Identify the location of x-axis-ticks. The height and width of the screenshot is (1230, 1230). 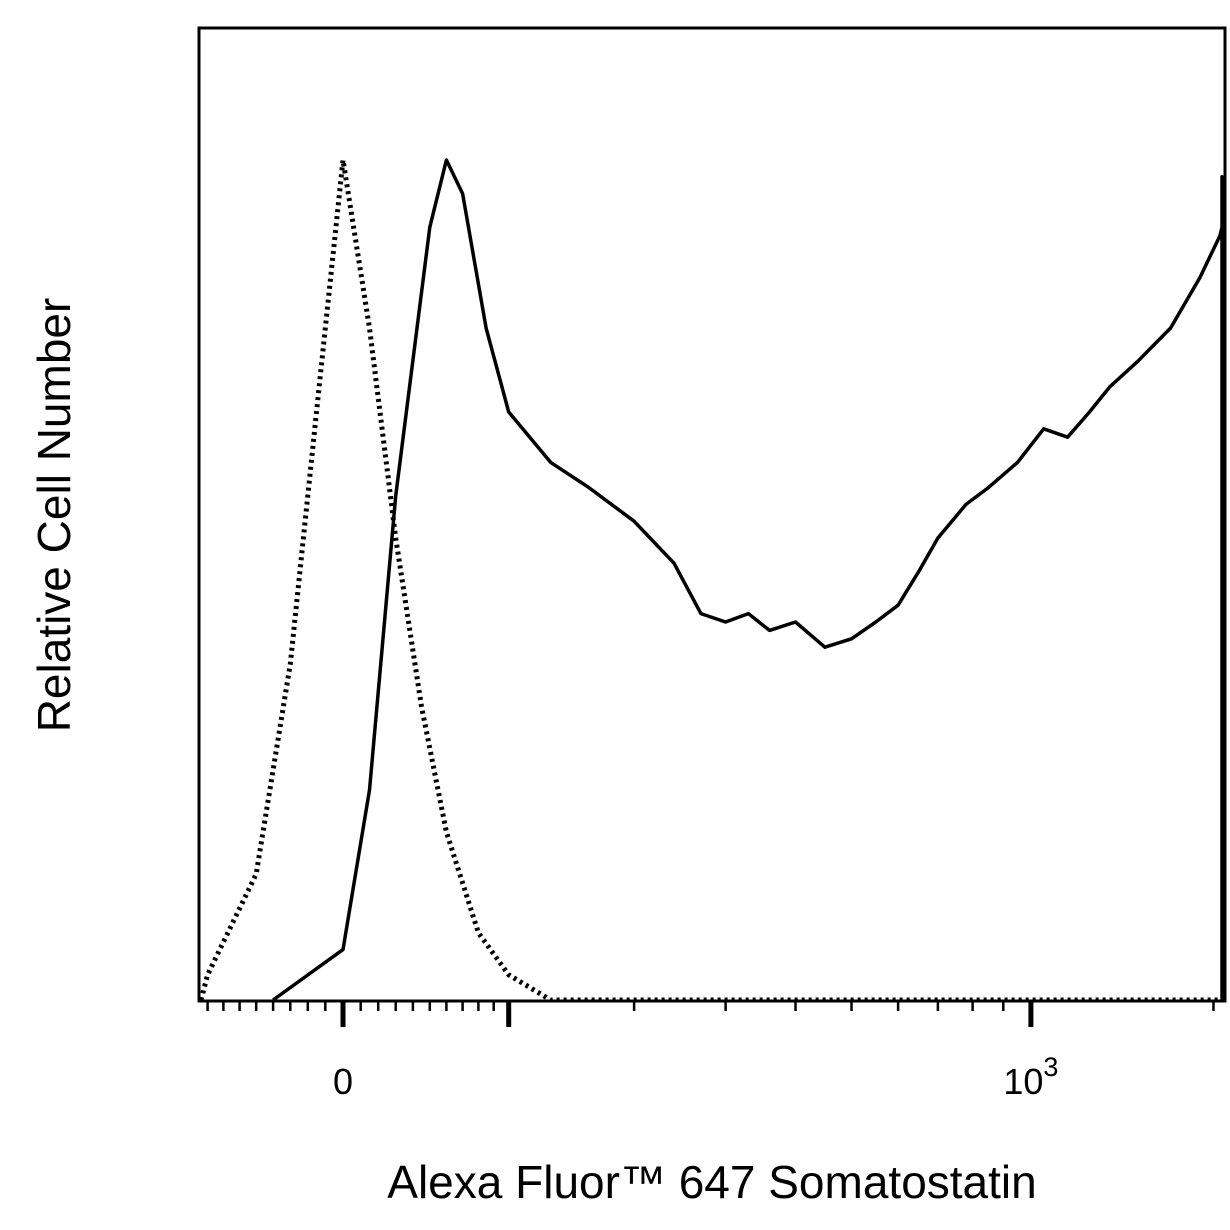
(710, 1014).